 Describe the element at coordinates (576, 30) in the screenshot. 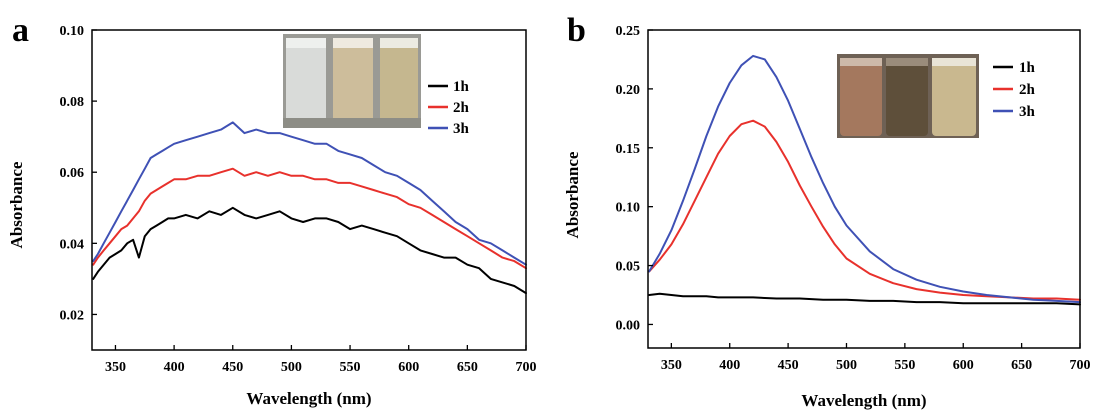

I see `panel-b-letter: b` at that location.